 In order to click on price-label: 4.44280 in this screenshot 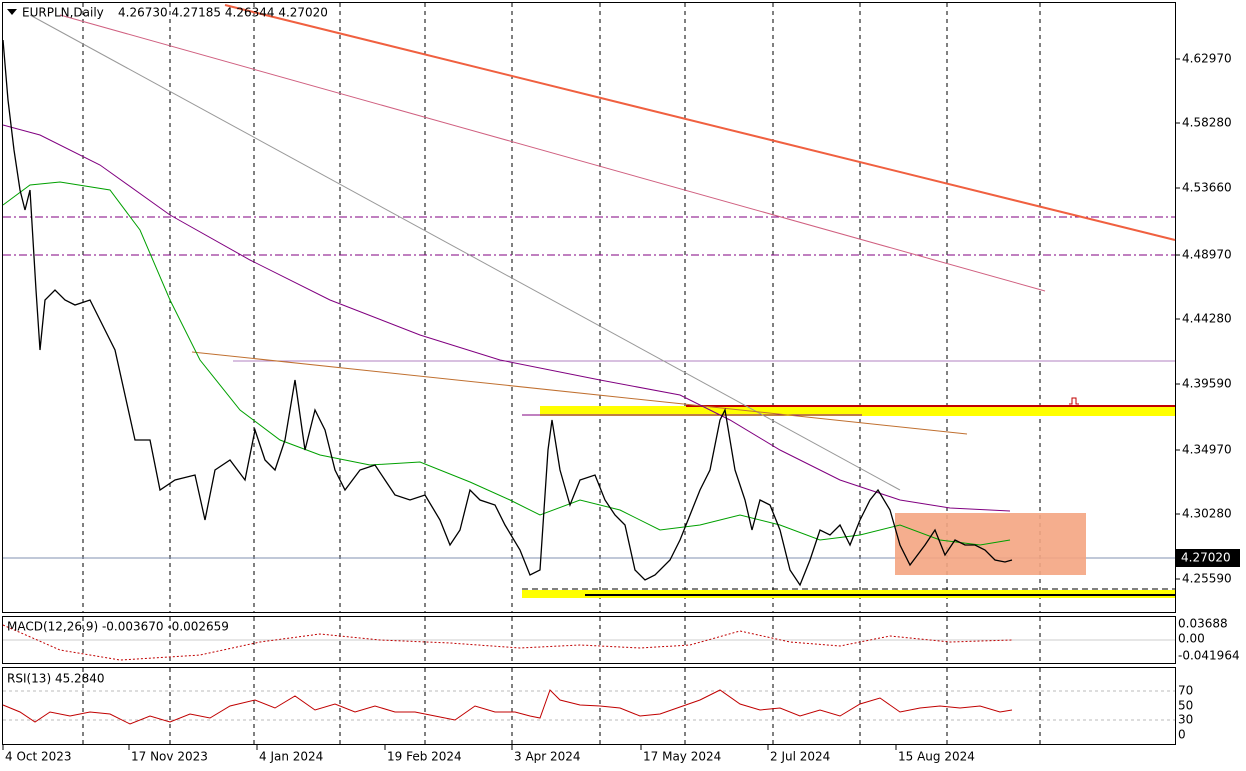, I will do `click(1207, 319)`.